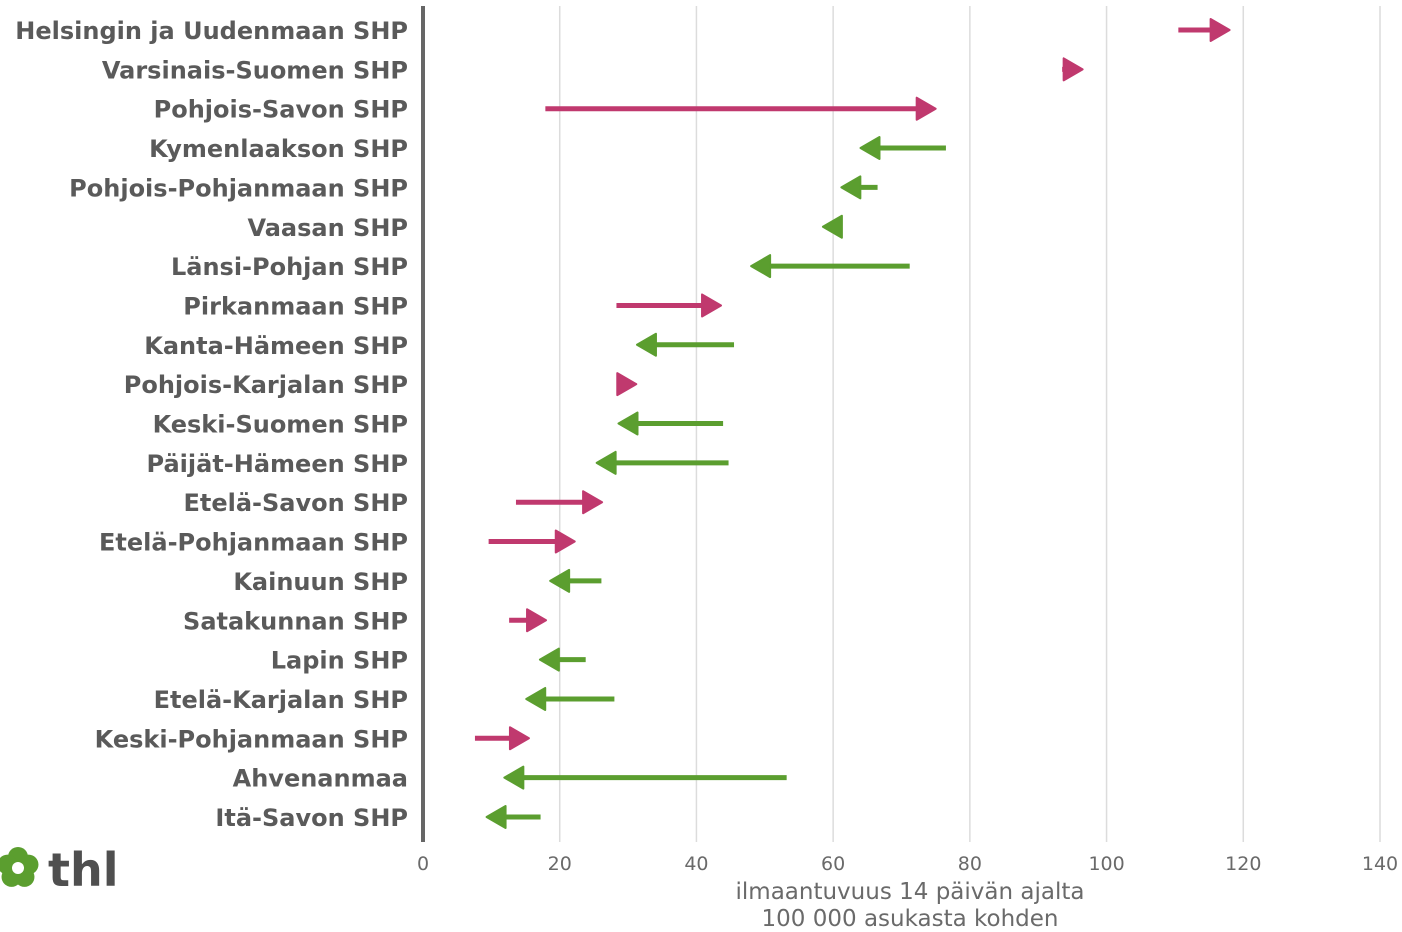 This screenshot has height=932, width=1402. Describe the element at coordinates (910, 919) in the screenshot. I see `x-axis-title-line-2: 100 000 asukasta kohden` at that location.